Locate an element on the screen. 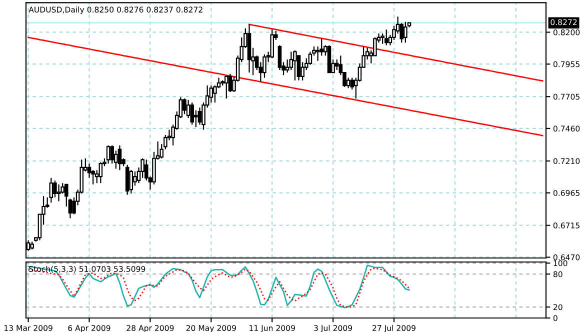 The image size is (584, 332). line-series is located at coordinates (396, 53).